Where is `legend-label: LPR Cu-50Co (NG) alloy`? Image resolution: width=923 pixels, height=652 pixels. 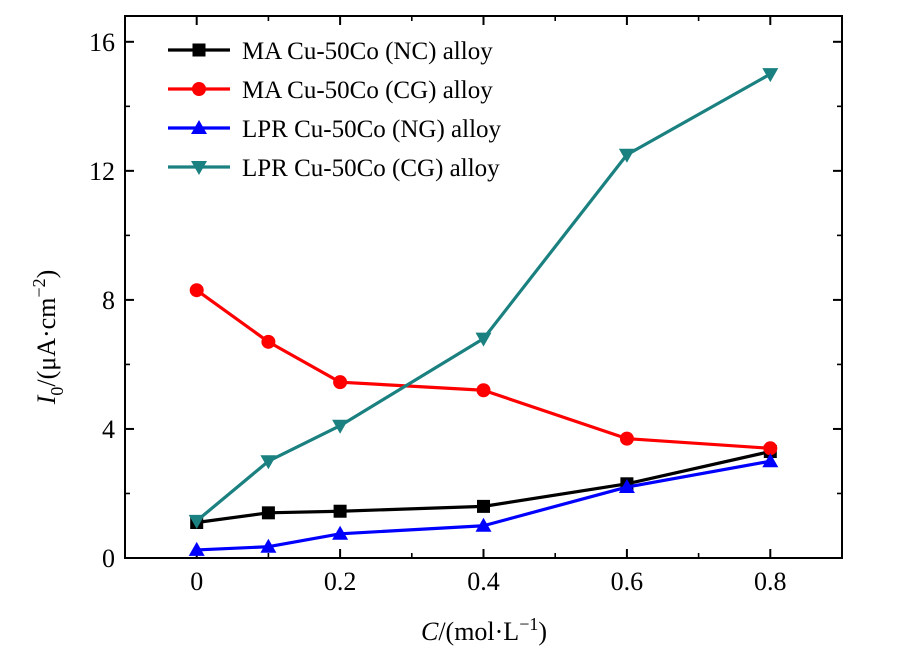 legend-label: LPR Cu-50Co (NG) alloy is located at coordinates (372, 129).